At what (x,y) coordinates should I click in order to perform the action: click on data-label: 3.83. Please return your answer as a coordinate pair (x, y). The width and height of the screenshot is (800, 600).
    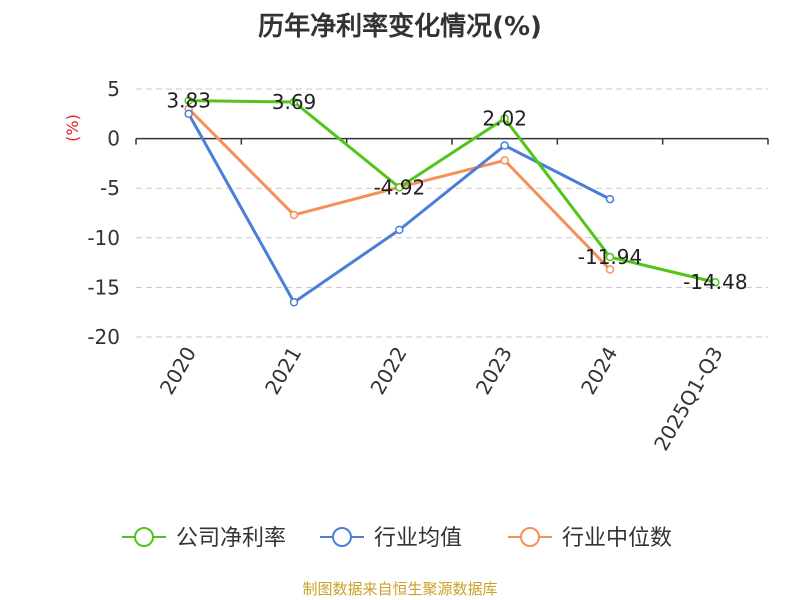
    Looking at the image, I should click on (188, 101).